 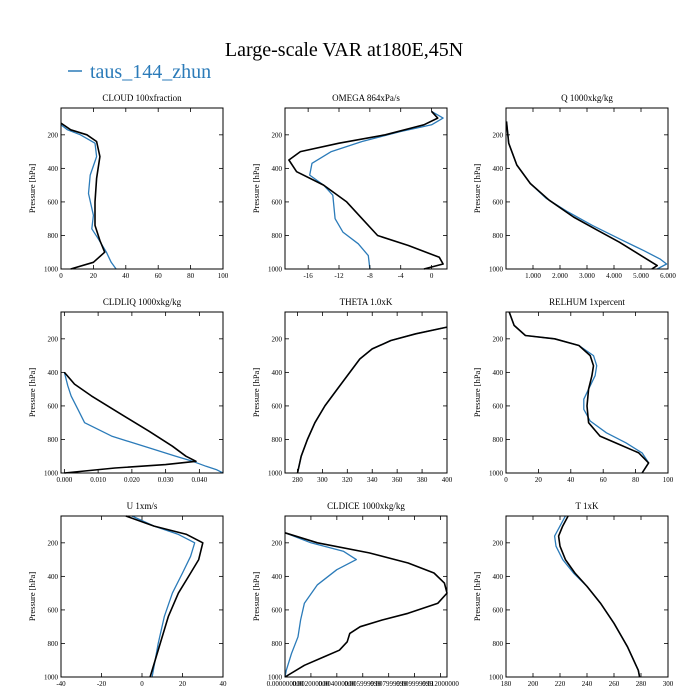 What do you see at coordinates (61, 684) in the screenshot?
I see `x-tick-label: -40` at bounding box center [61, 684].